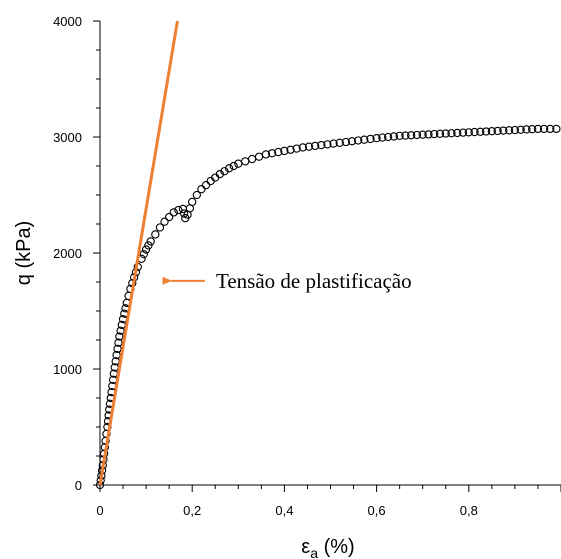 This screenshot has width=561, height=559. Describe the element at coordinates (336, 547) in the screenshot. I see `x-axis-unit: (%)` at that location.